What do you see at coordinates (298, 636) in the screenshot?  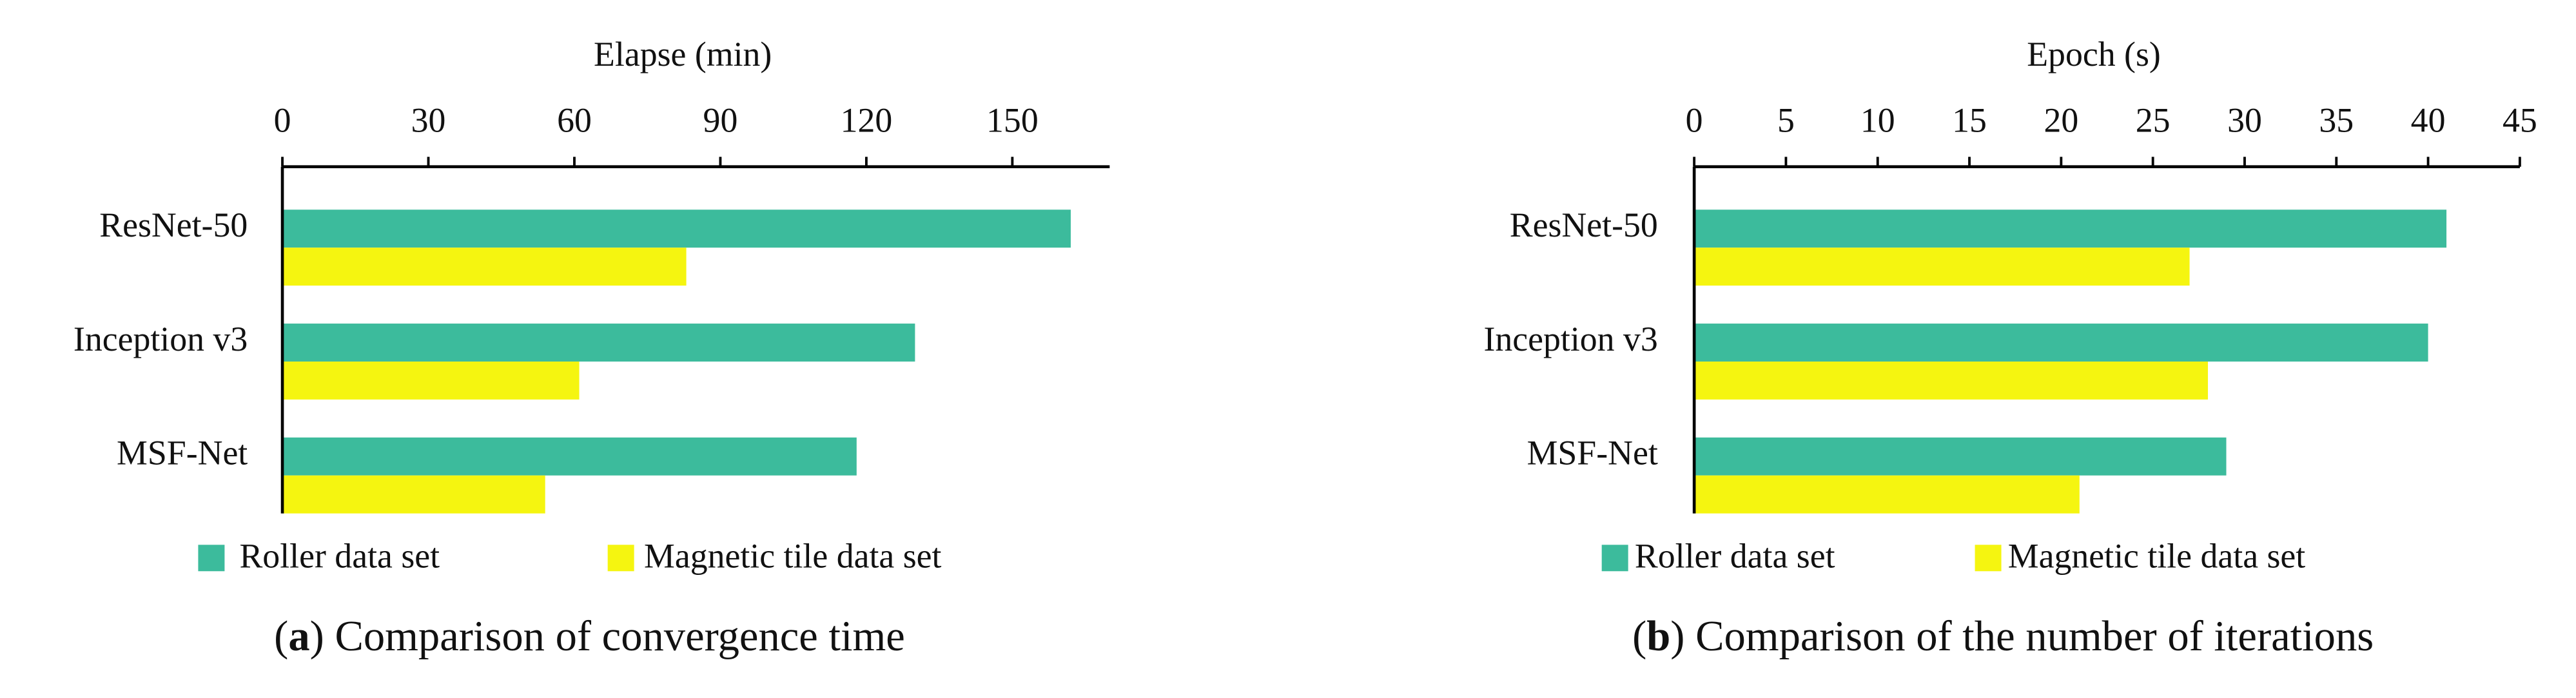 I see `caption-part: a` at bounding box center [298, 636].